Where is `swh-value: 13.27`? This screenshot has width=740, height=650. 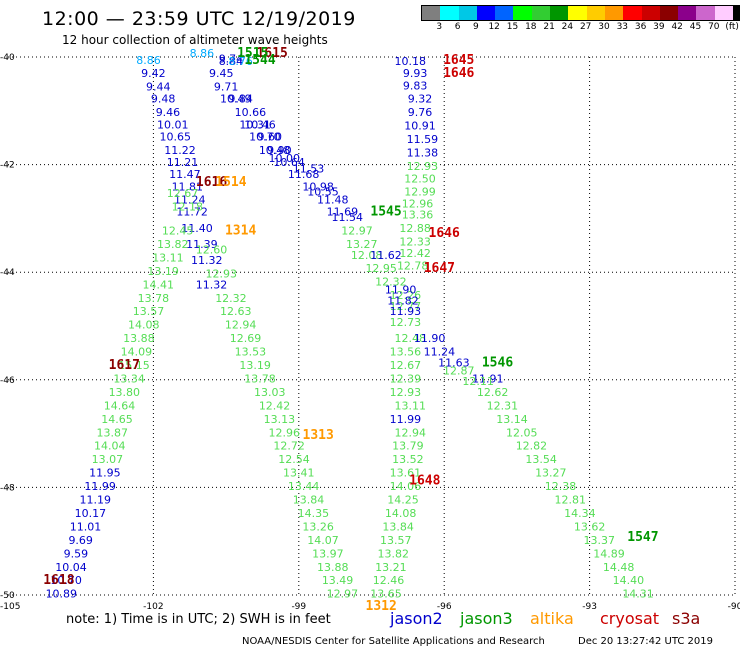
swh-value: 13.27 is located at coordinates (551, 473).